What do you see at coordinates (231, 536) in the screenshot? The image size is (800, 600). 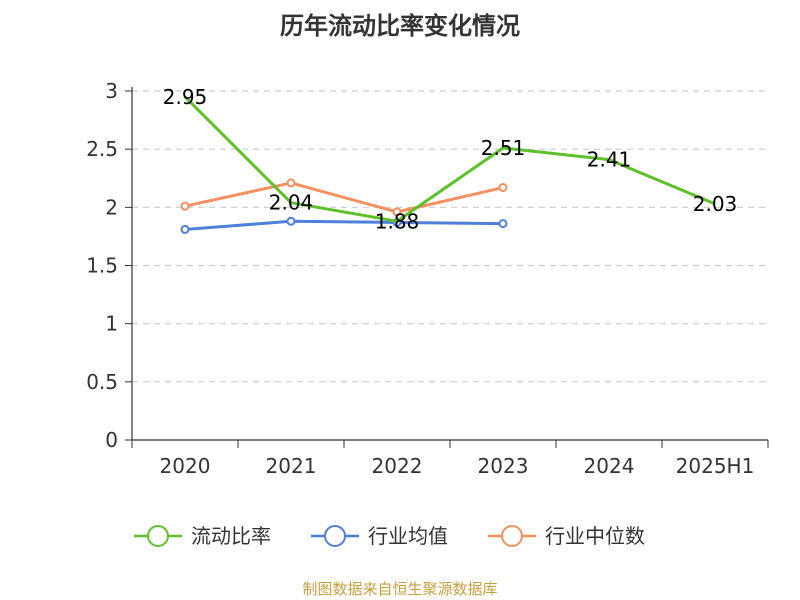 I see `legend-label: 流动比率` at bounding box center [231, 536].